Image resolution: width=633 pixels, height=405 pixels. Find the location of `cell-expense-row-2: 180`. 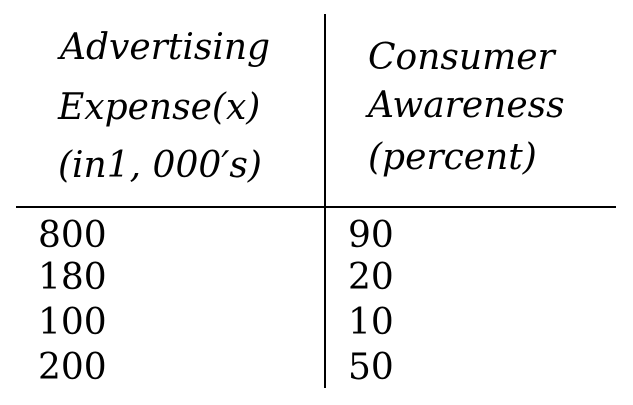

cell-expense-row-2: 180 is located at coordinates (72, 277).